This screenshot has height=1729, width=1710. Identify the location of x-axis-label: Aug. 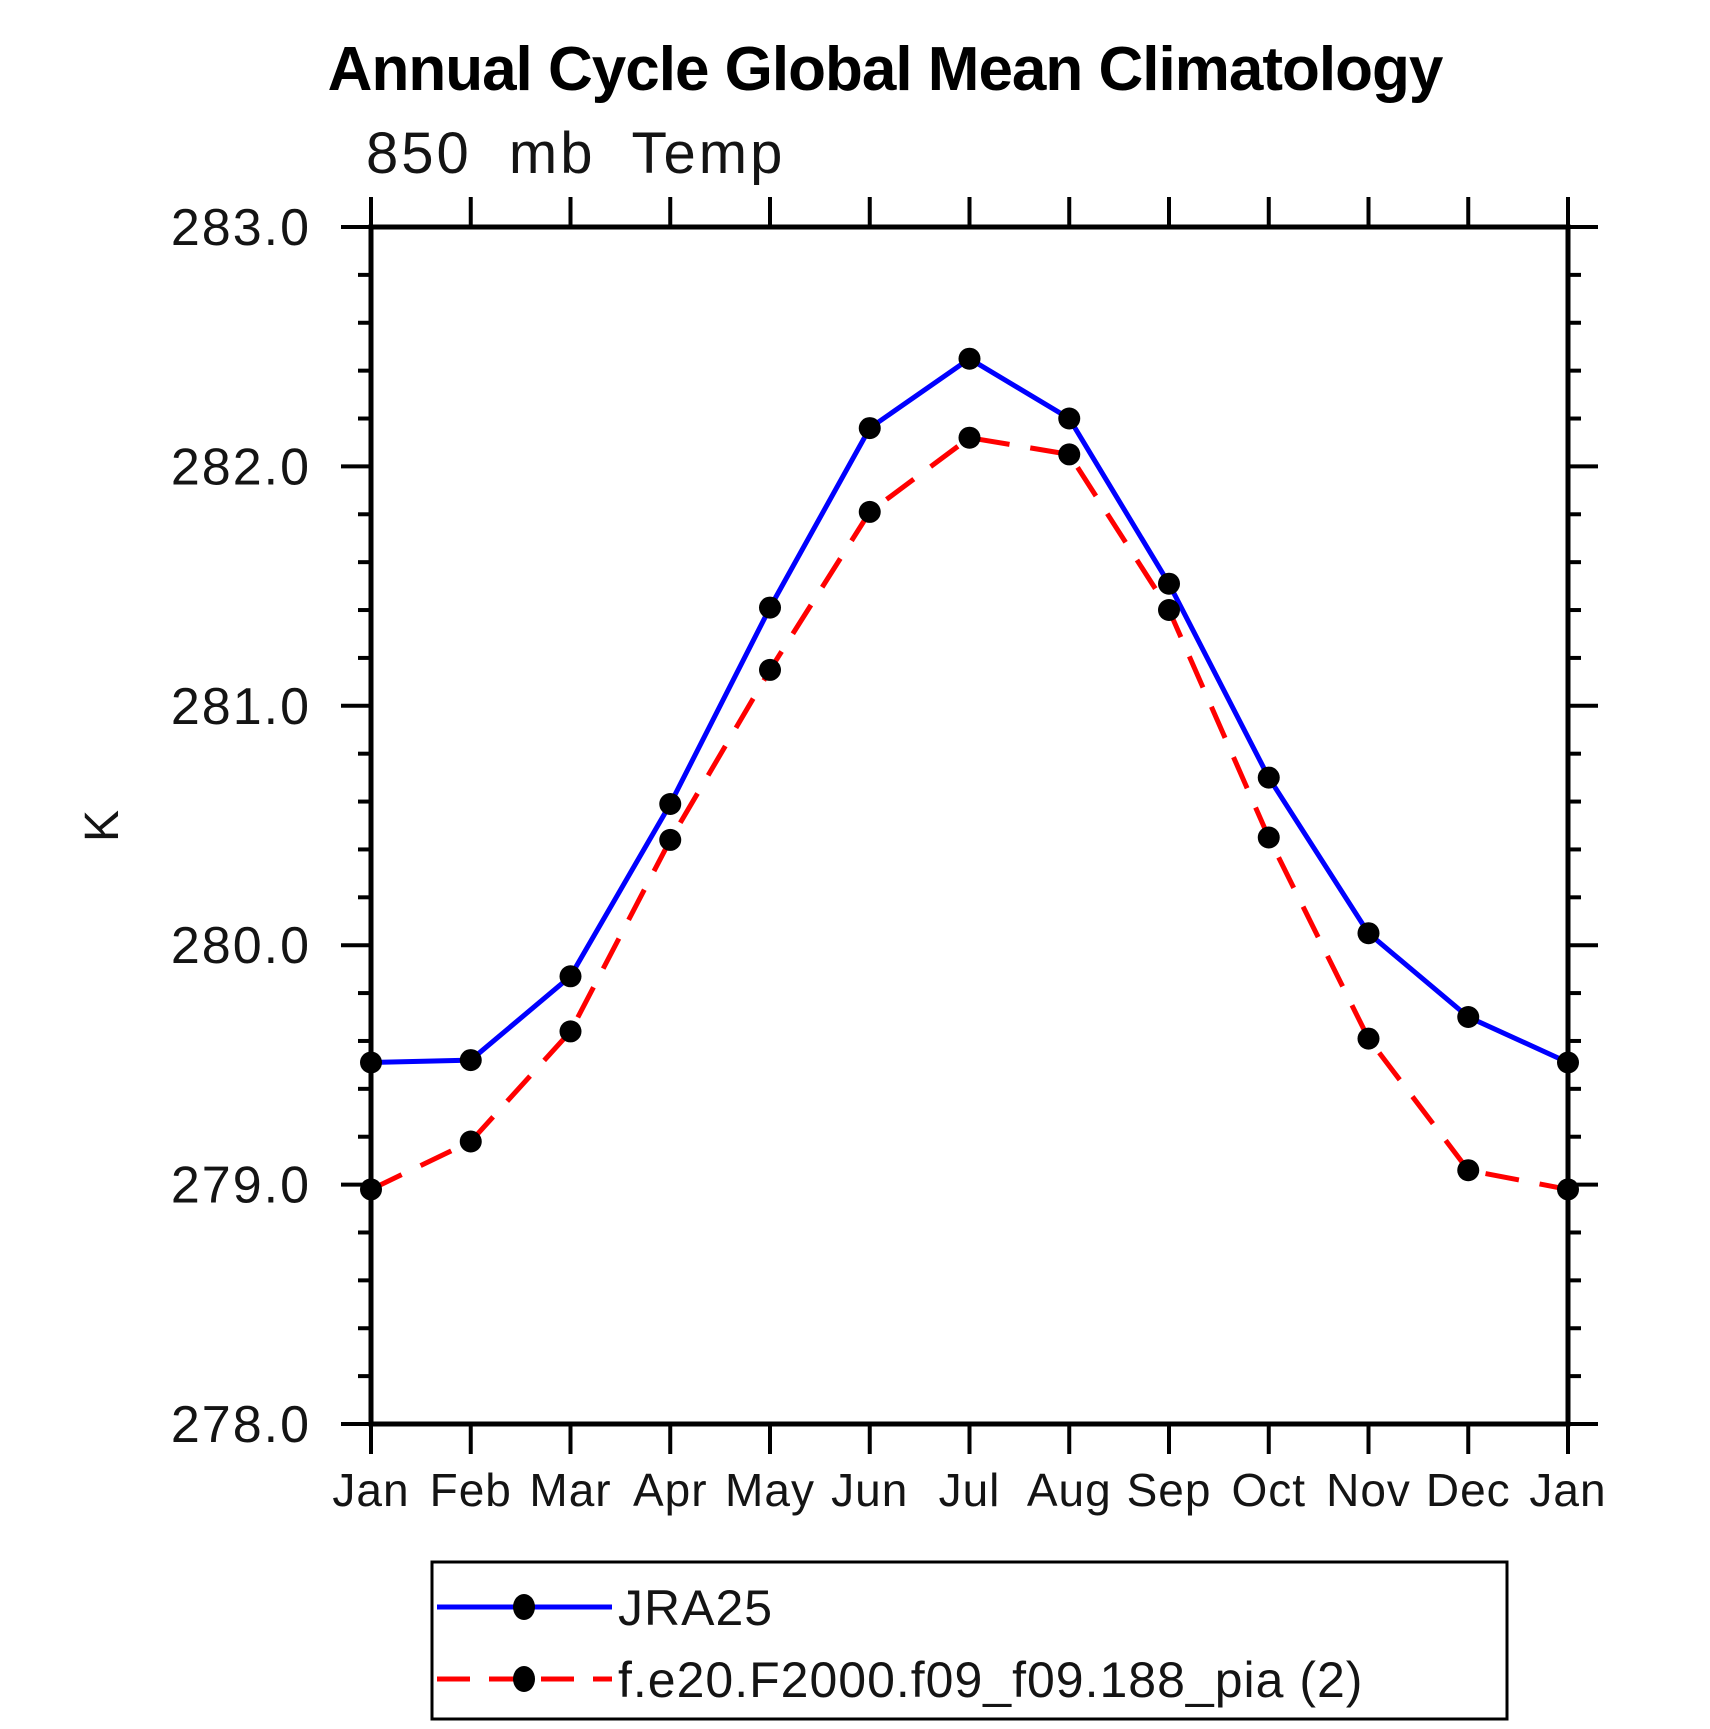
(1069, 1490).